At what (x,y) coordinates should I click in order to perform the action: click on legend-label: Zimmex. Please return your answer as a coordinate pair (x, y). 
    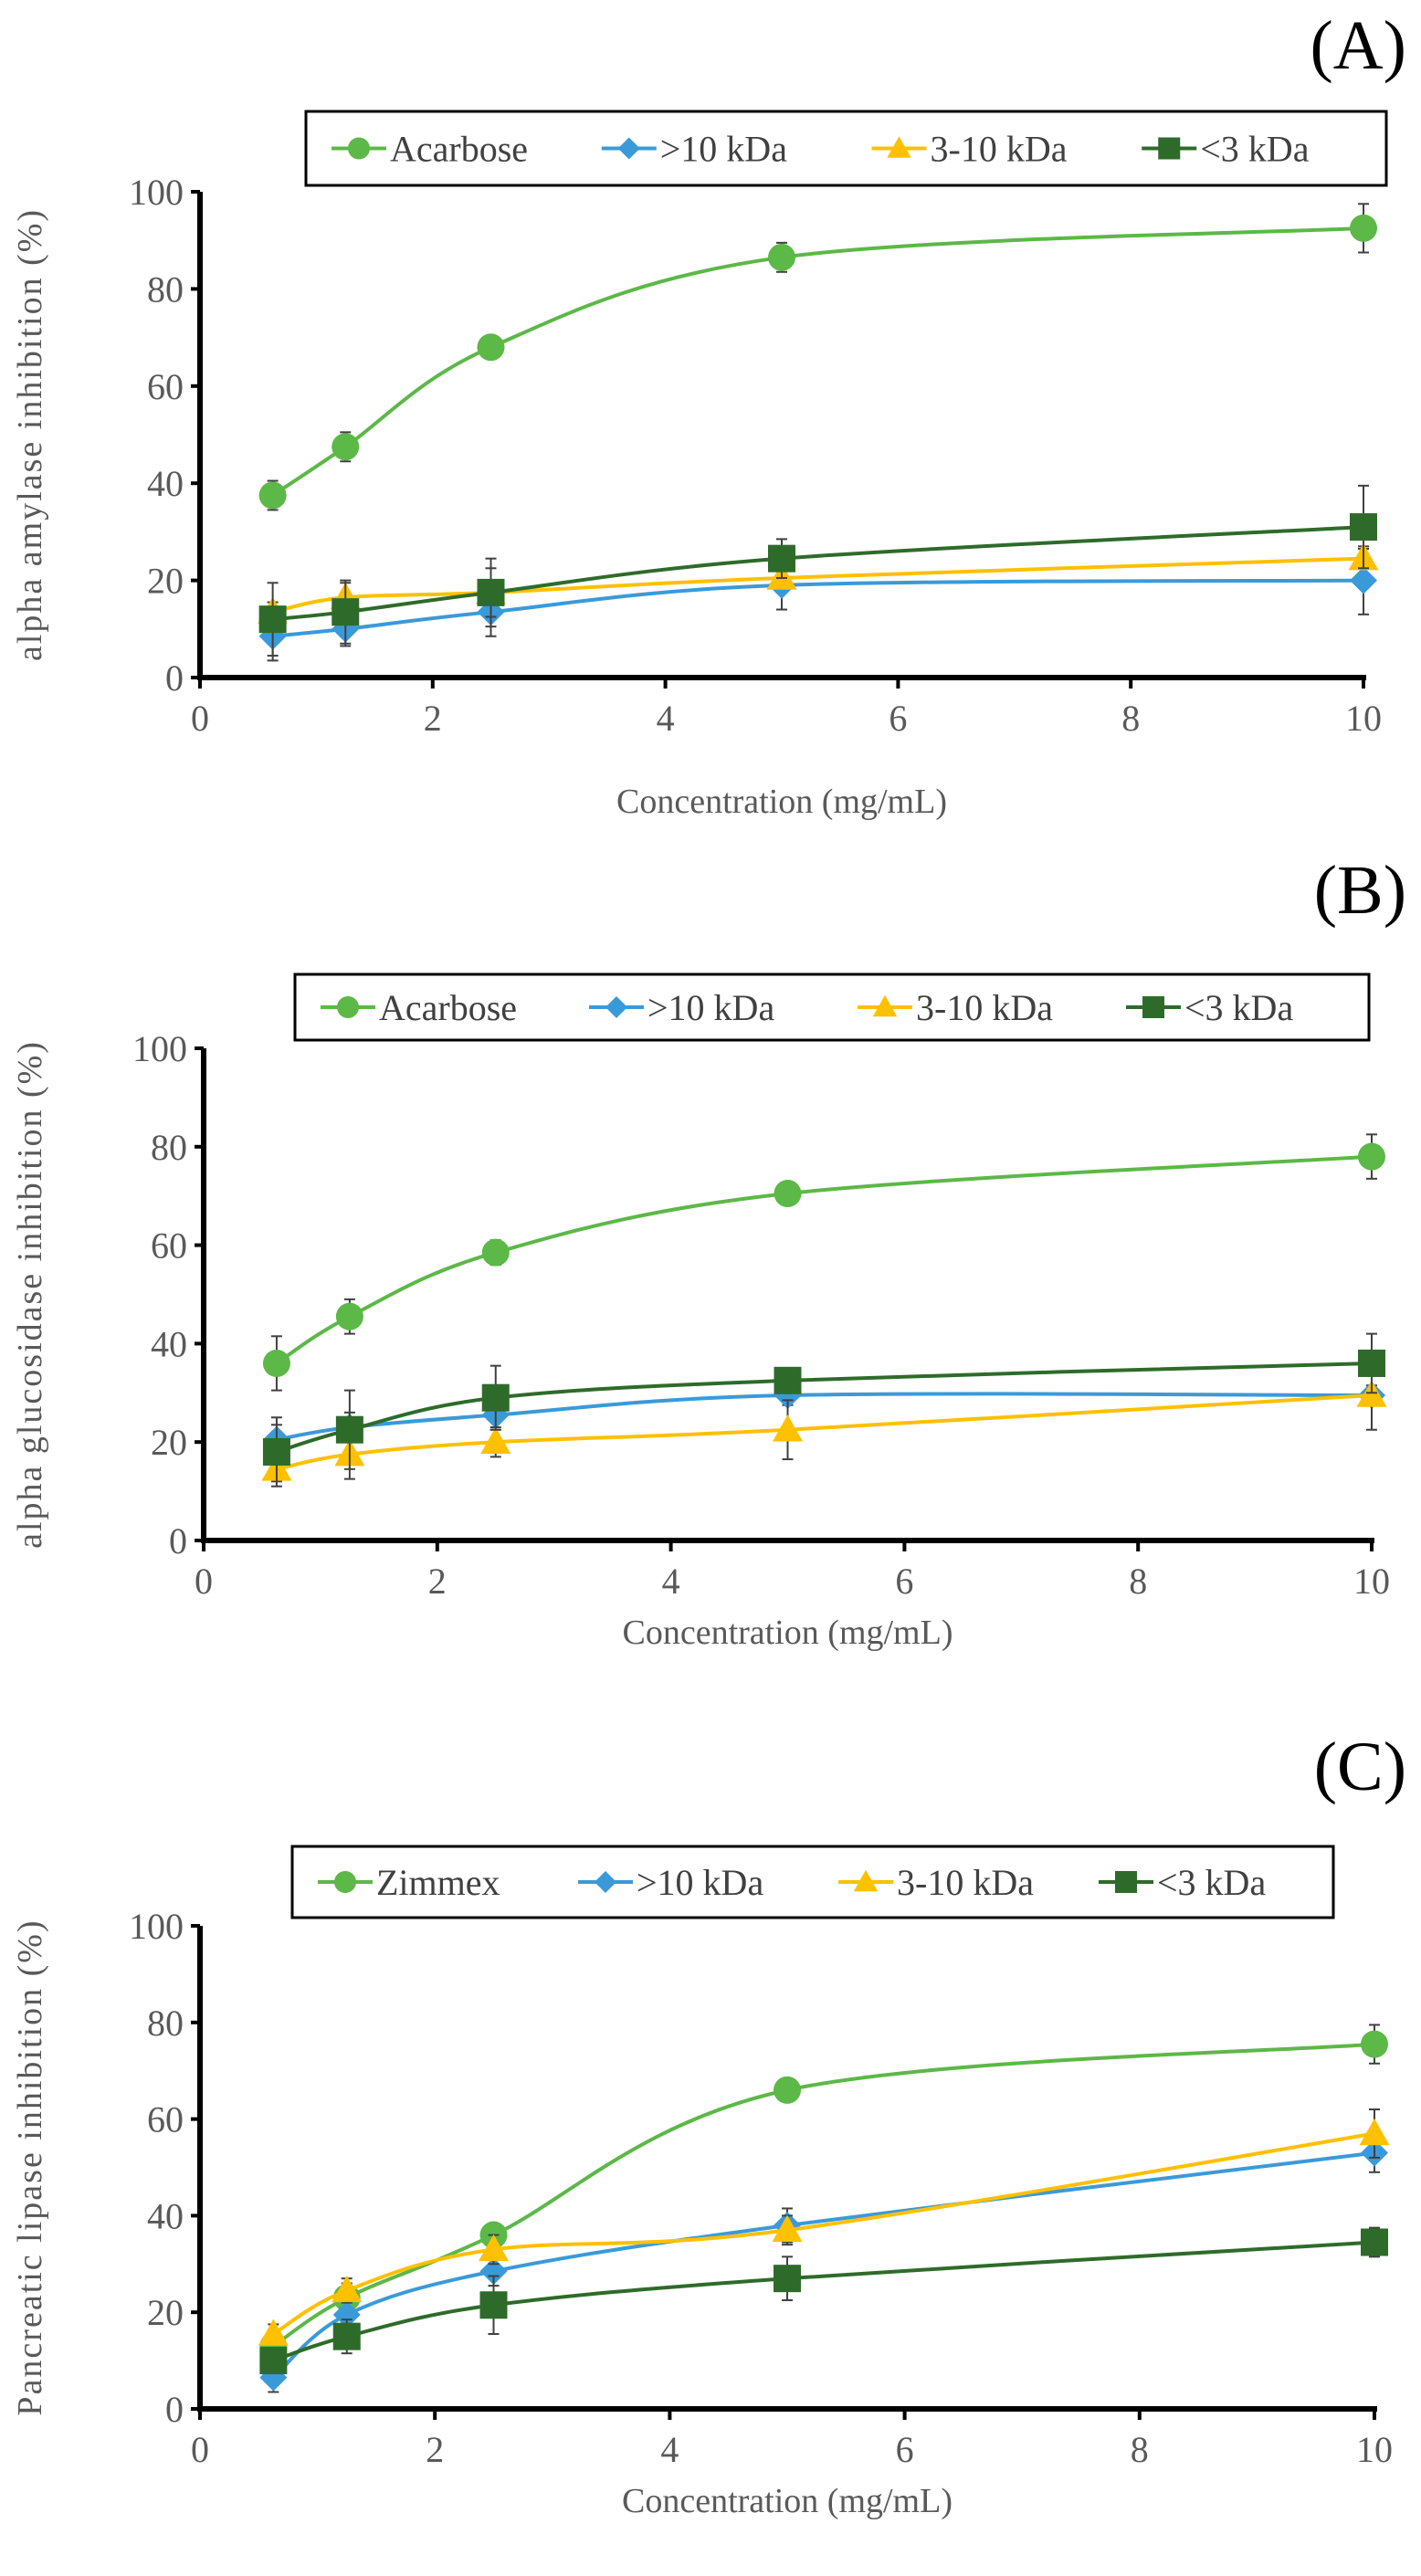
    Looking at the image, I should click on (438, 1882).